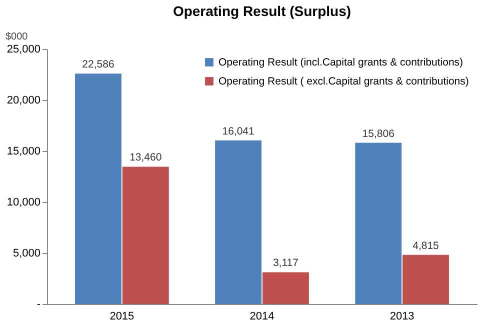  Describe the element at coordinates (23, 50) in the screenshot. I see `y-tick-label: 25,000` at that location.